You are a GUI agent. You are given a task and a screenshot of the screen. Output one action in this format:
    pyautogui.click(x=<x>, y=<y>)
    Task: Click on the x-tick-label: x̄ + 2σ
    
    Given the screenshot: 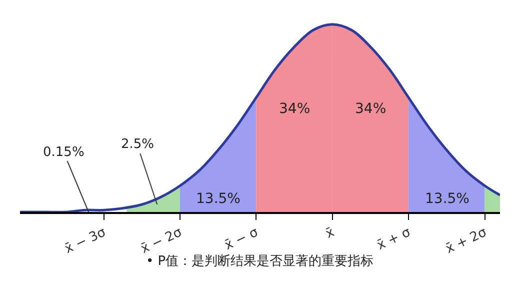 What is the action you would take?
    pyautogui.click(x=467, y=241)
    